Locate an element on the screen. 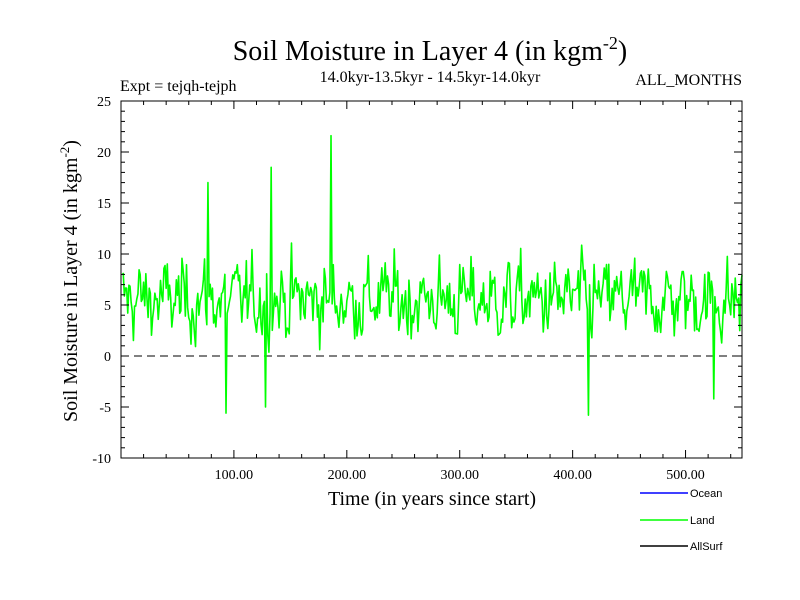 The image size is (800, 600). legend-label-ocean: Ocean is located at coordinates (706, 494).